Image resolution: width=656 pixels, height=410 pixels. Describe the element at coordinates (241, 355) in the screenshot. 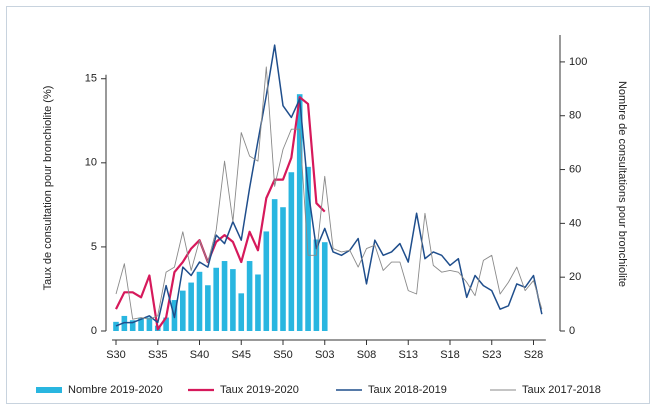

I see `x-tick-label: S45` at that location.